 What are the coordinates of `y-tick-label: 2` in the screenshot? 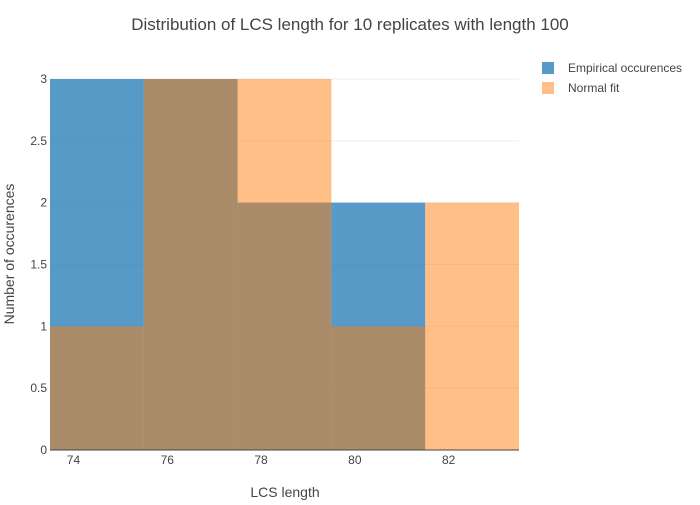 It's located at (43, 203).